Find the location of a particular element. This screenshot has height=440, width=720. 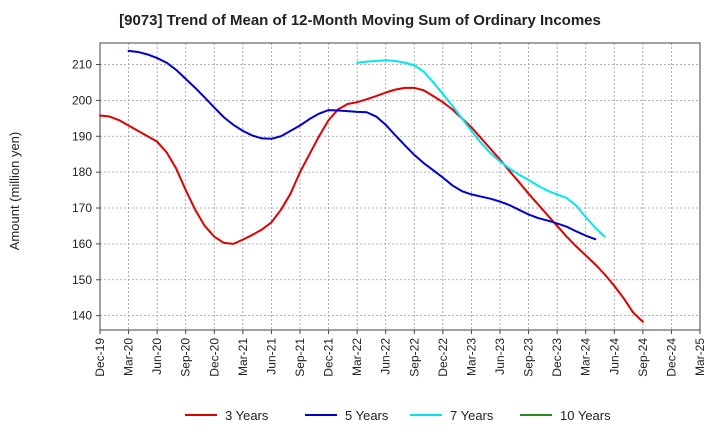

x-tick-label: Sep-23 is located at coordinates (529, 357).